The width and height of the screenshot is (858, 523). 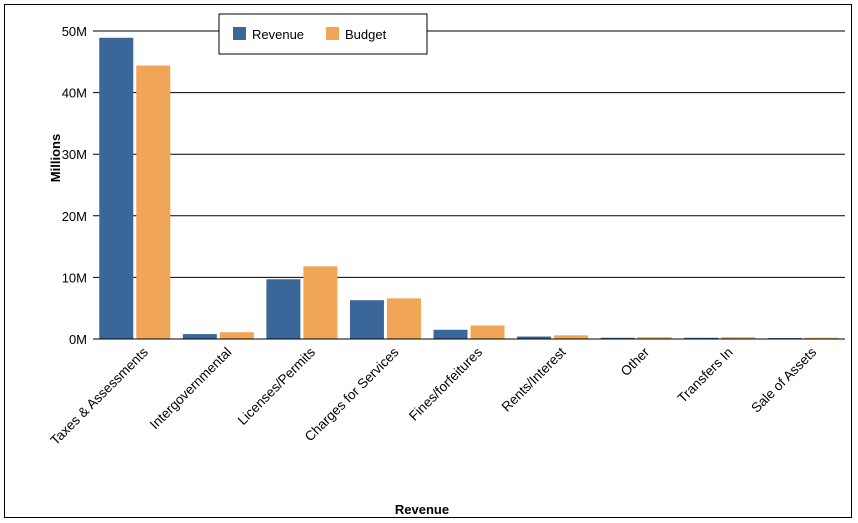 I want to click on legend-swatch-revenue, so click(x=239, y=33).